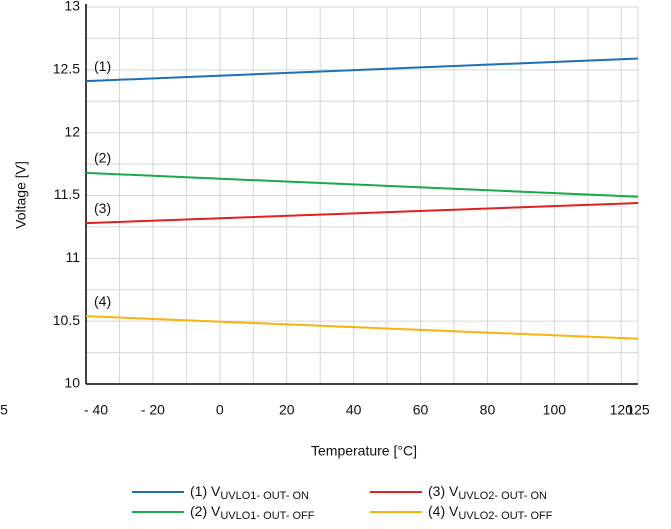 The image size is (671, 529). I want to click on legend-label: (1) VUVLO1- OUT- ON, so click(249, 492).